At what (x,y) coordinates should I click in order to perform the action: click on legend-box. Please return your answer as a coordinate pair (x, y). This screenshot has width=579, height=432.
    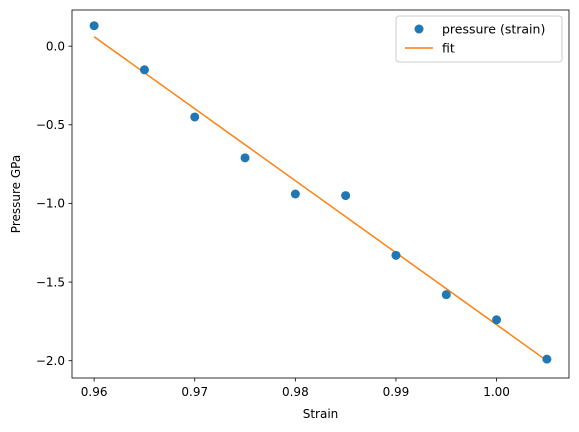
    Looking at the image, I should click on (479, 39).